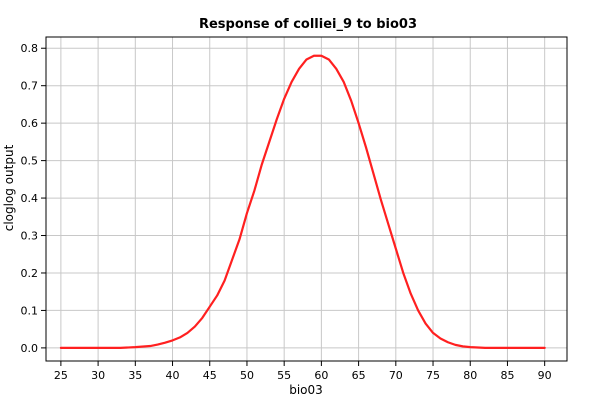 The height and width of the screenshot is (400, 600). I want to click on x-tick-label: 60, so click(321, 375).